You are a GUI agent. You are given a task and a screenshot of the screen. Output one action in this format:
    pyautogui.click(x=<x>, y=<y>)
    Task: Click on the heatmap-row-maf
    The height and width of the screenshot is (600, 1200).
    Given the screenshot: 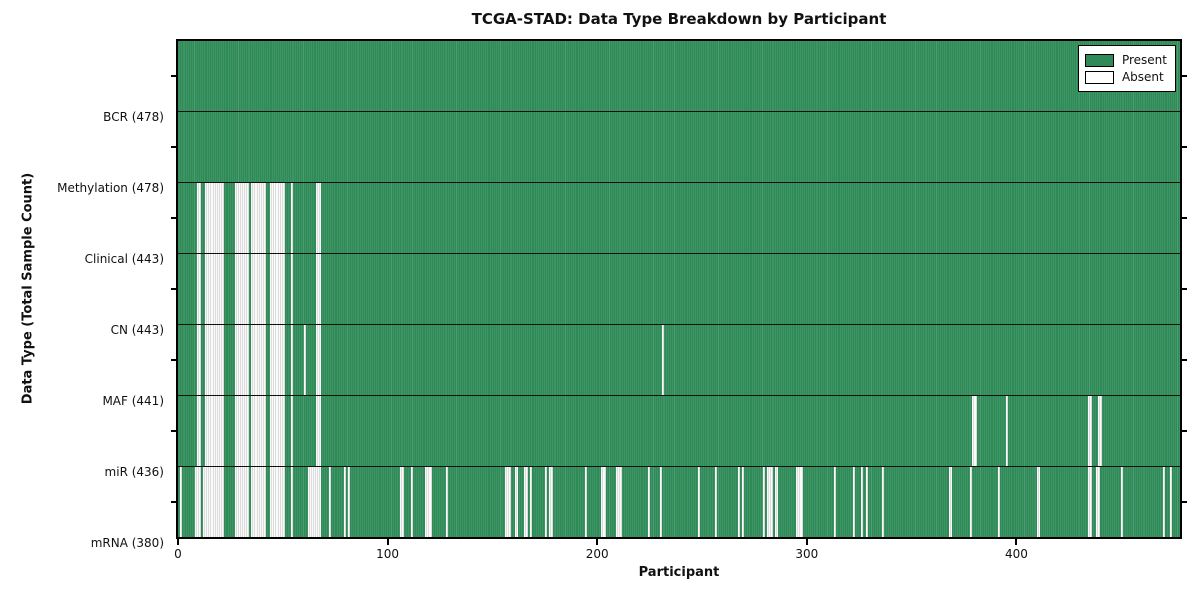 What is the action you would take?
    pyautogui.click(x=679, y=360)
    